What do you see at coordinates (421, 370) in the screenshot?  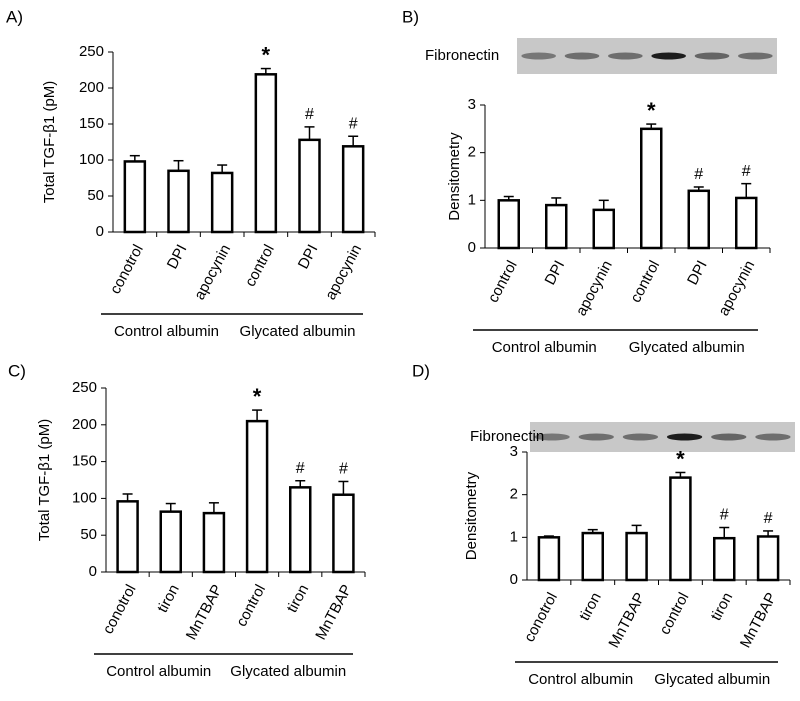 I see `panel-label: D)` at bounding box center [421, 370].